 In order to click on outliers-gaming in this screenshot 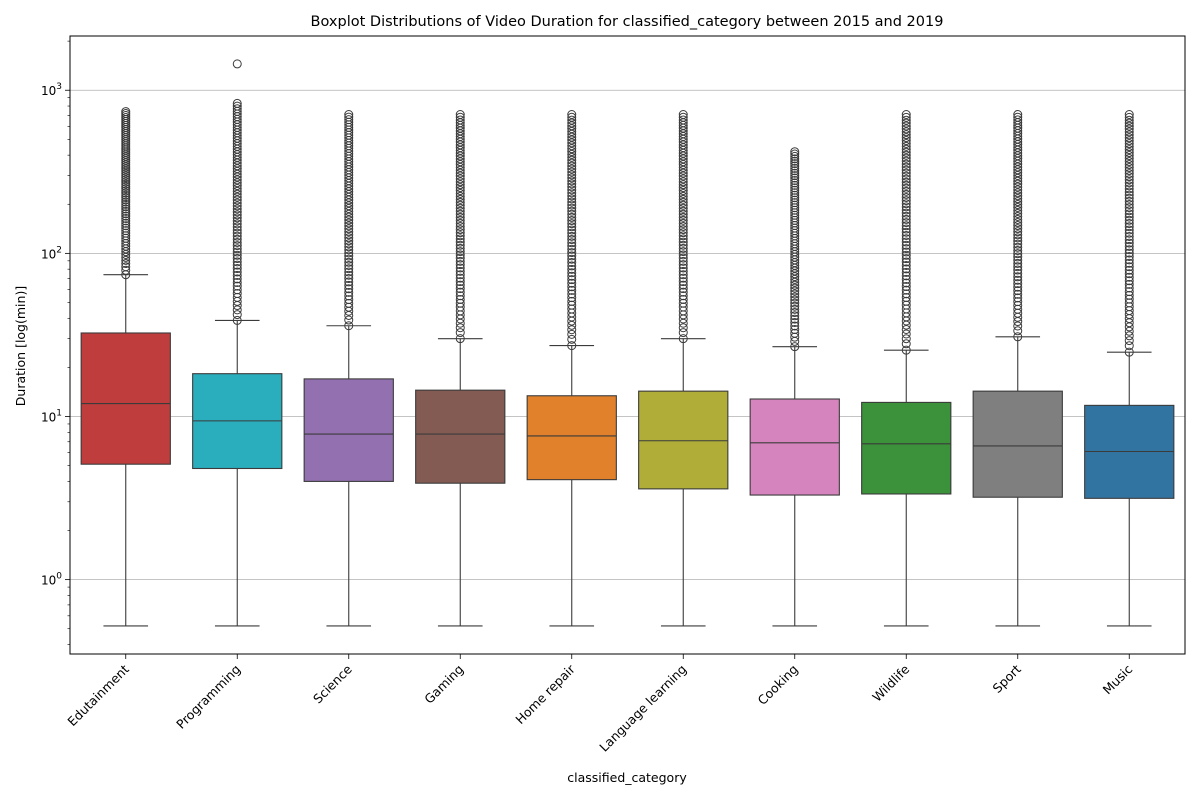, I will do `click(460, 226)`.